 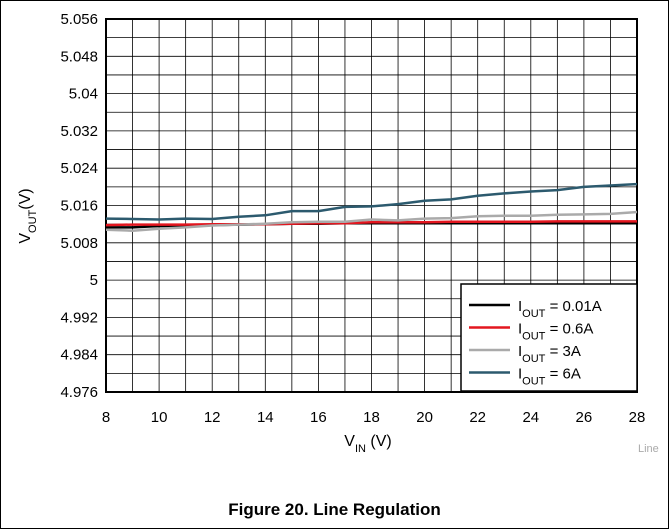 What do you see at coordinates (477, 417) in the screenshot?
I see `x-tick-label: 22` at bounding box center [477, 417].